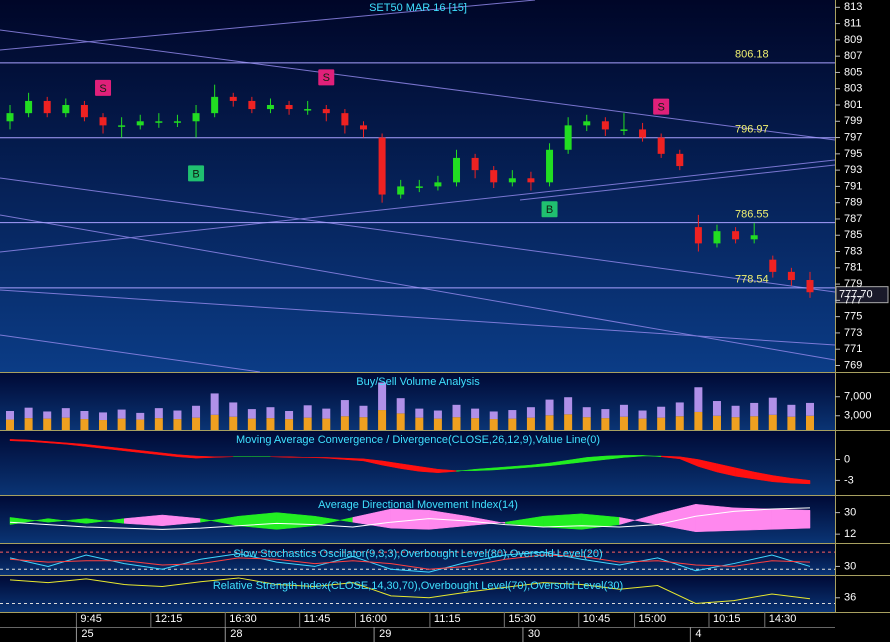  Describe the element at coordinates (856, 295) in the screenshot. I see `last-price-label: 777.70` at that location.